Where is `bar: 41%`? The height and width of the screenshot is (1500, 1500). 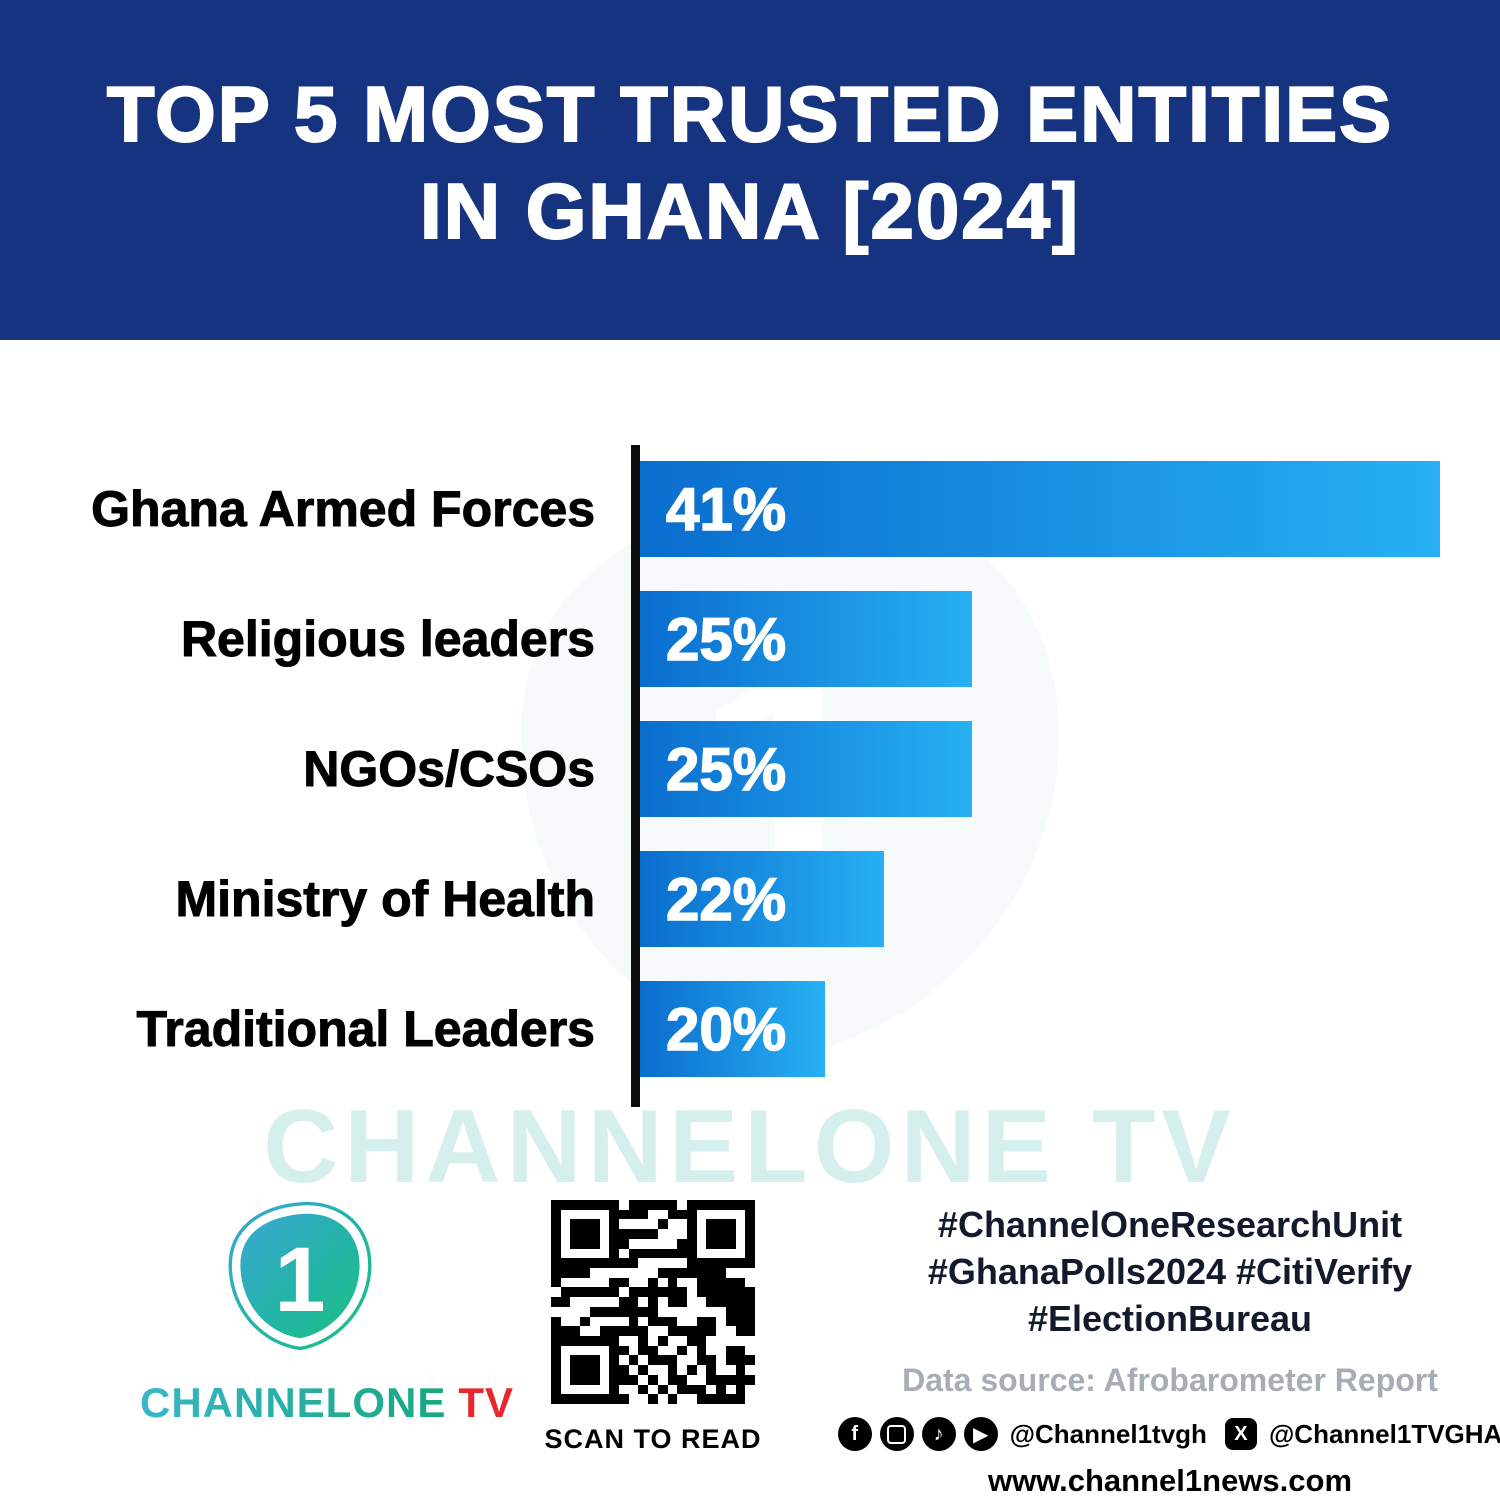 bar: 41% is located at coordinates (1040, 509).